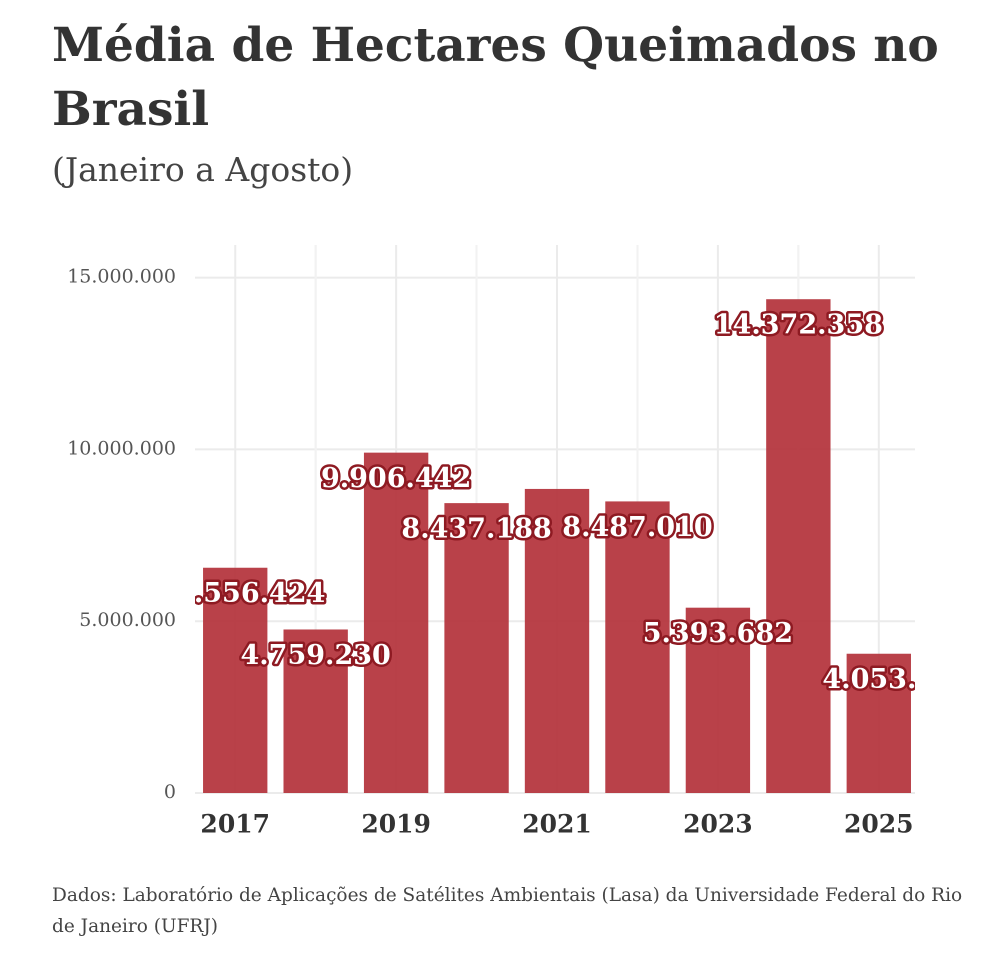 Image resolution: width=1000 pixels, height=960 pixels. Describe the element at coordinates (170, 792) in the screenshot. I see `y-tick-label: 0` at that location.